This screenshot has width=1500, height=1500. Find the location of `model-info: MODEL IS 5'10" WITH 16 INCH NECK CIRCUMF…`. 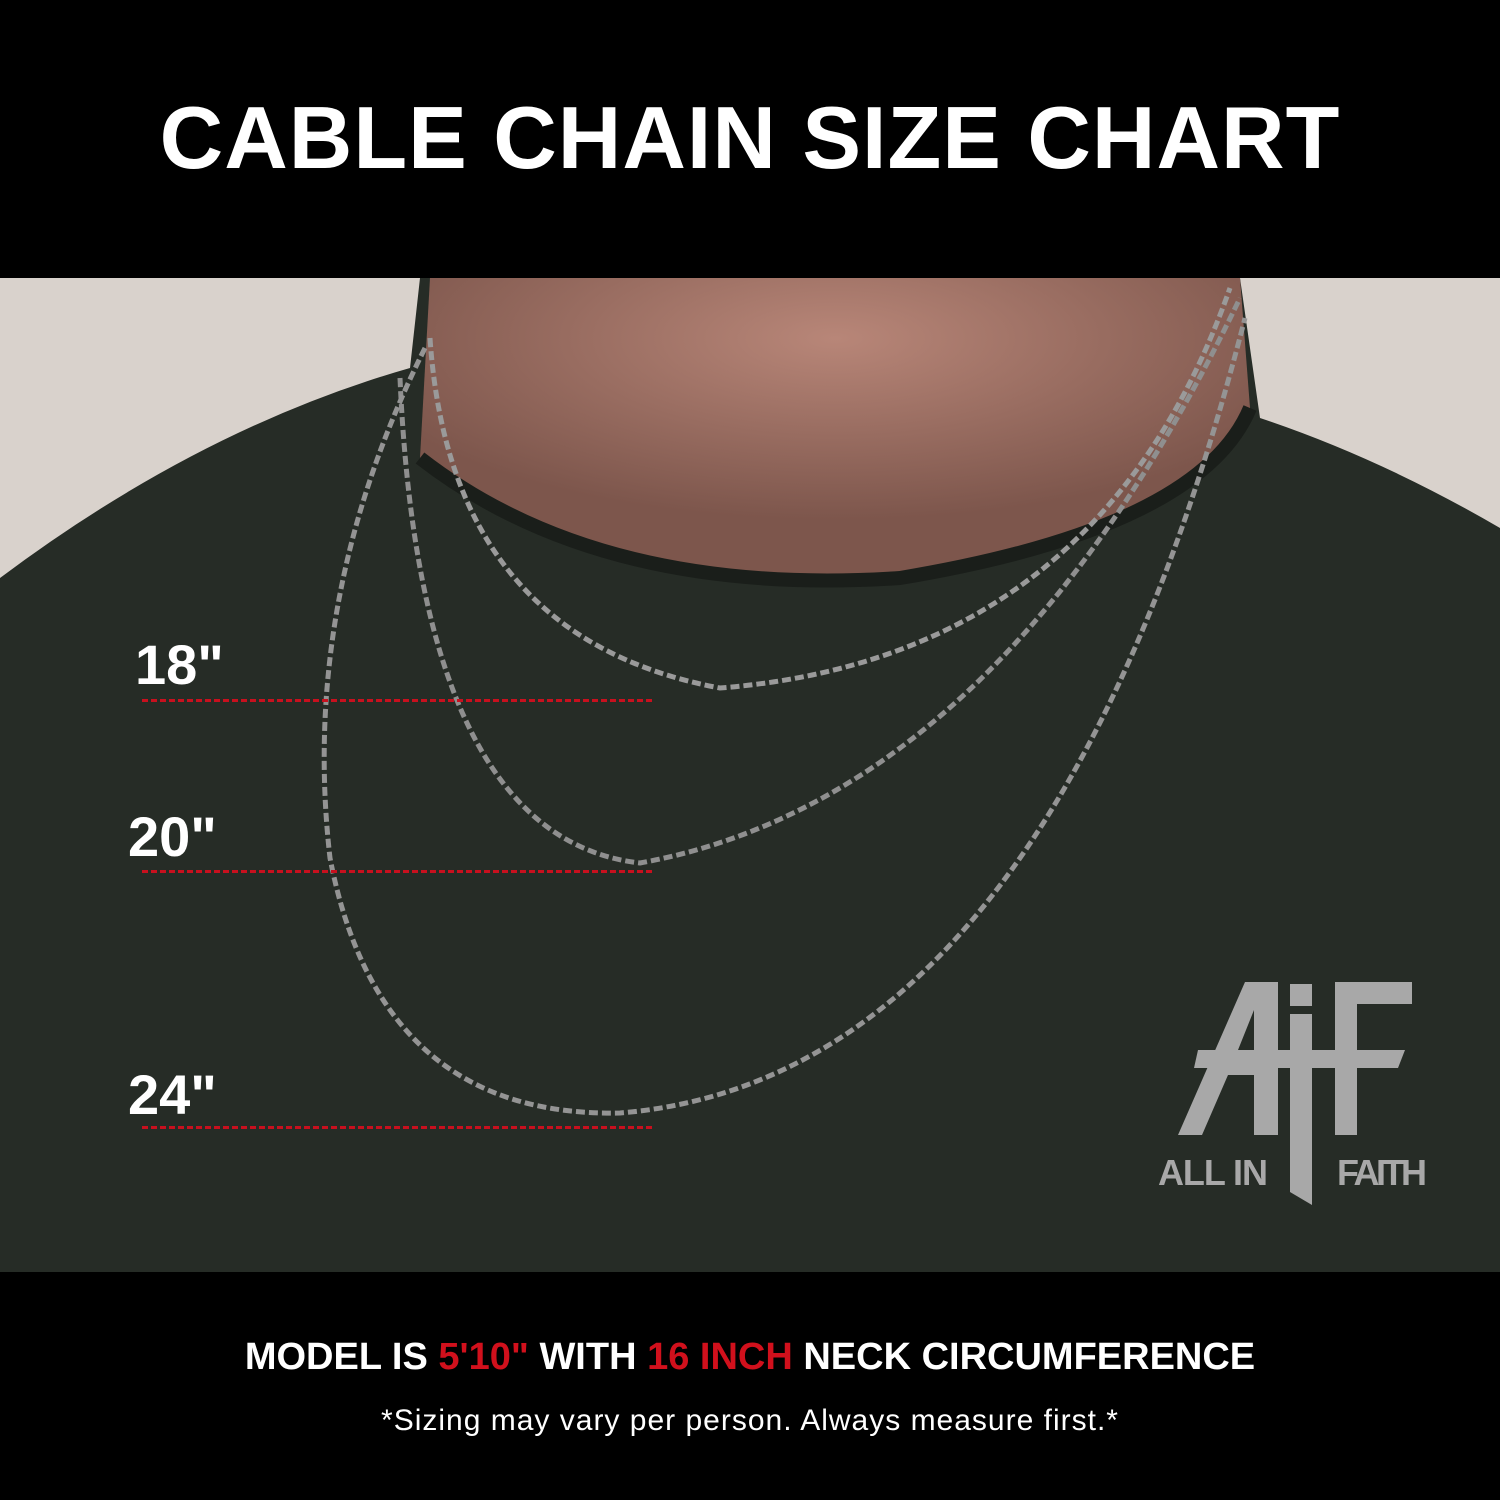

model-info: MODEL IS 5'10" WITH 16 INCH NECK CIRCUMF… is located at coordinates (750, 1357).